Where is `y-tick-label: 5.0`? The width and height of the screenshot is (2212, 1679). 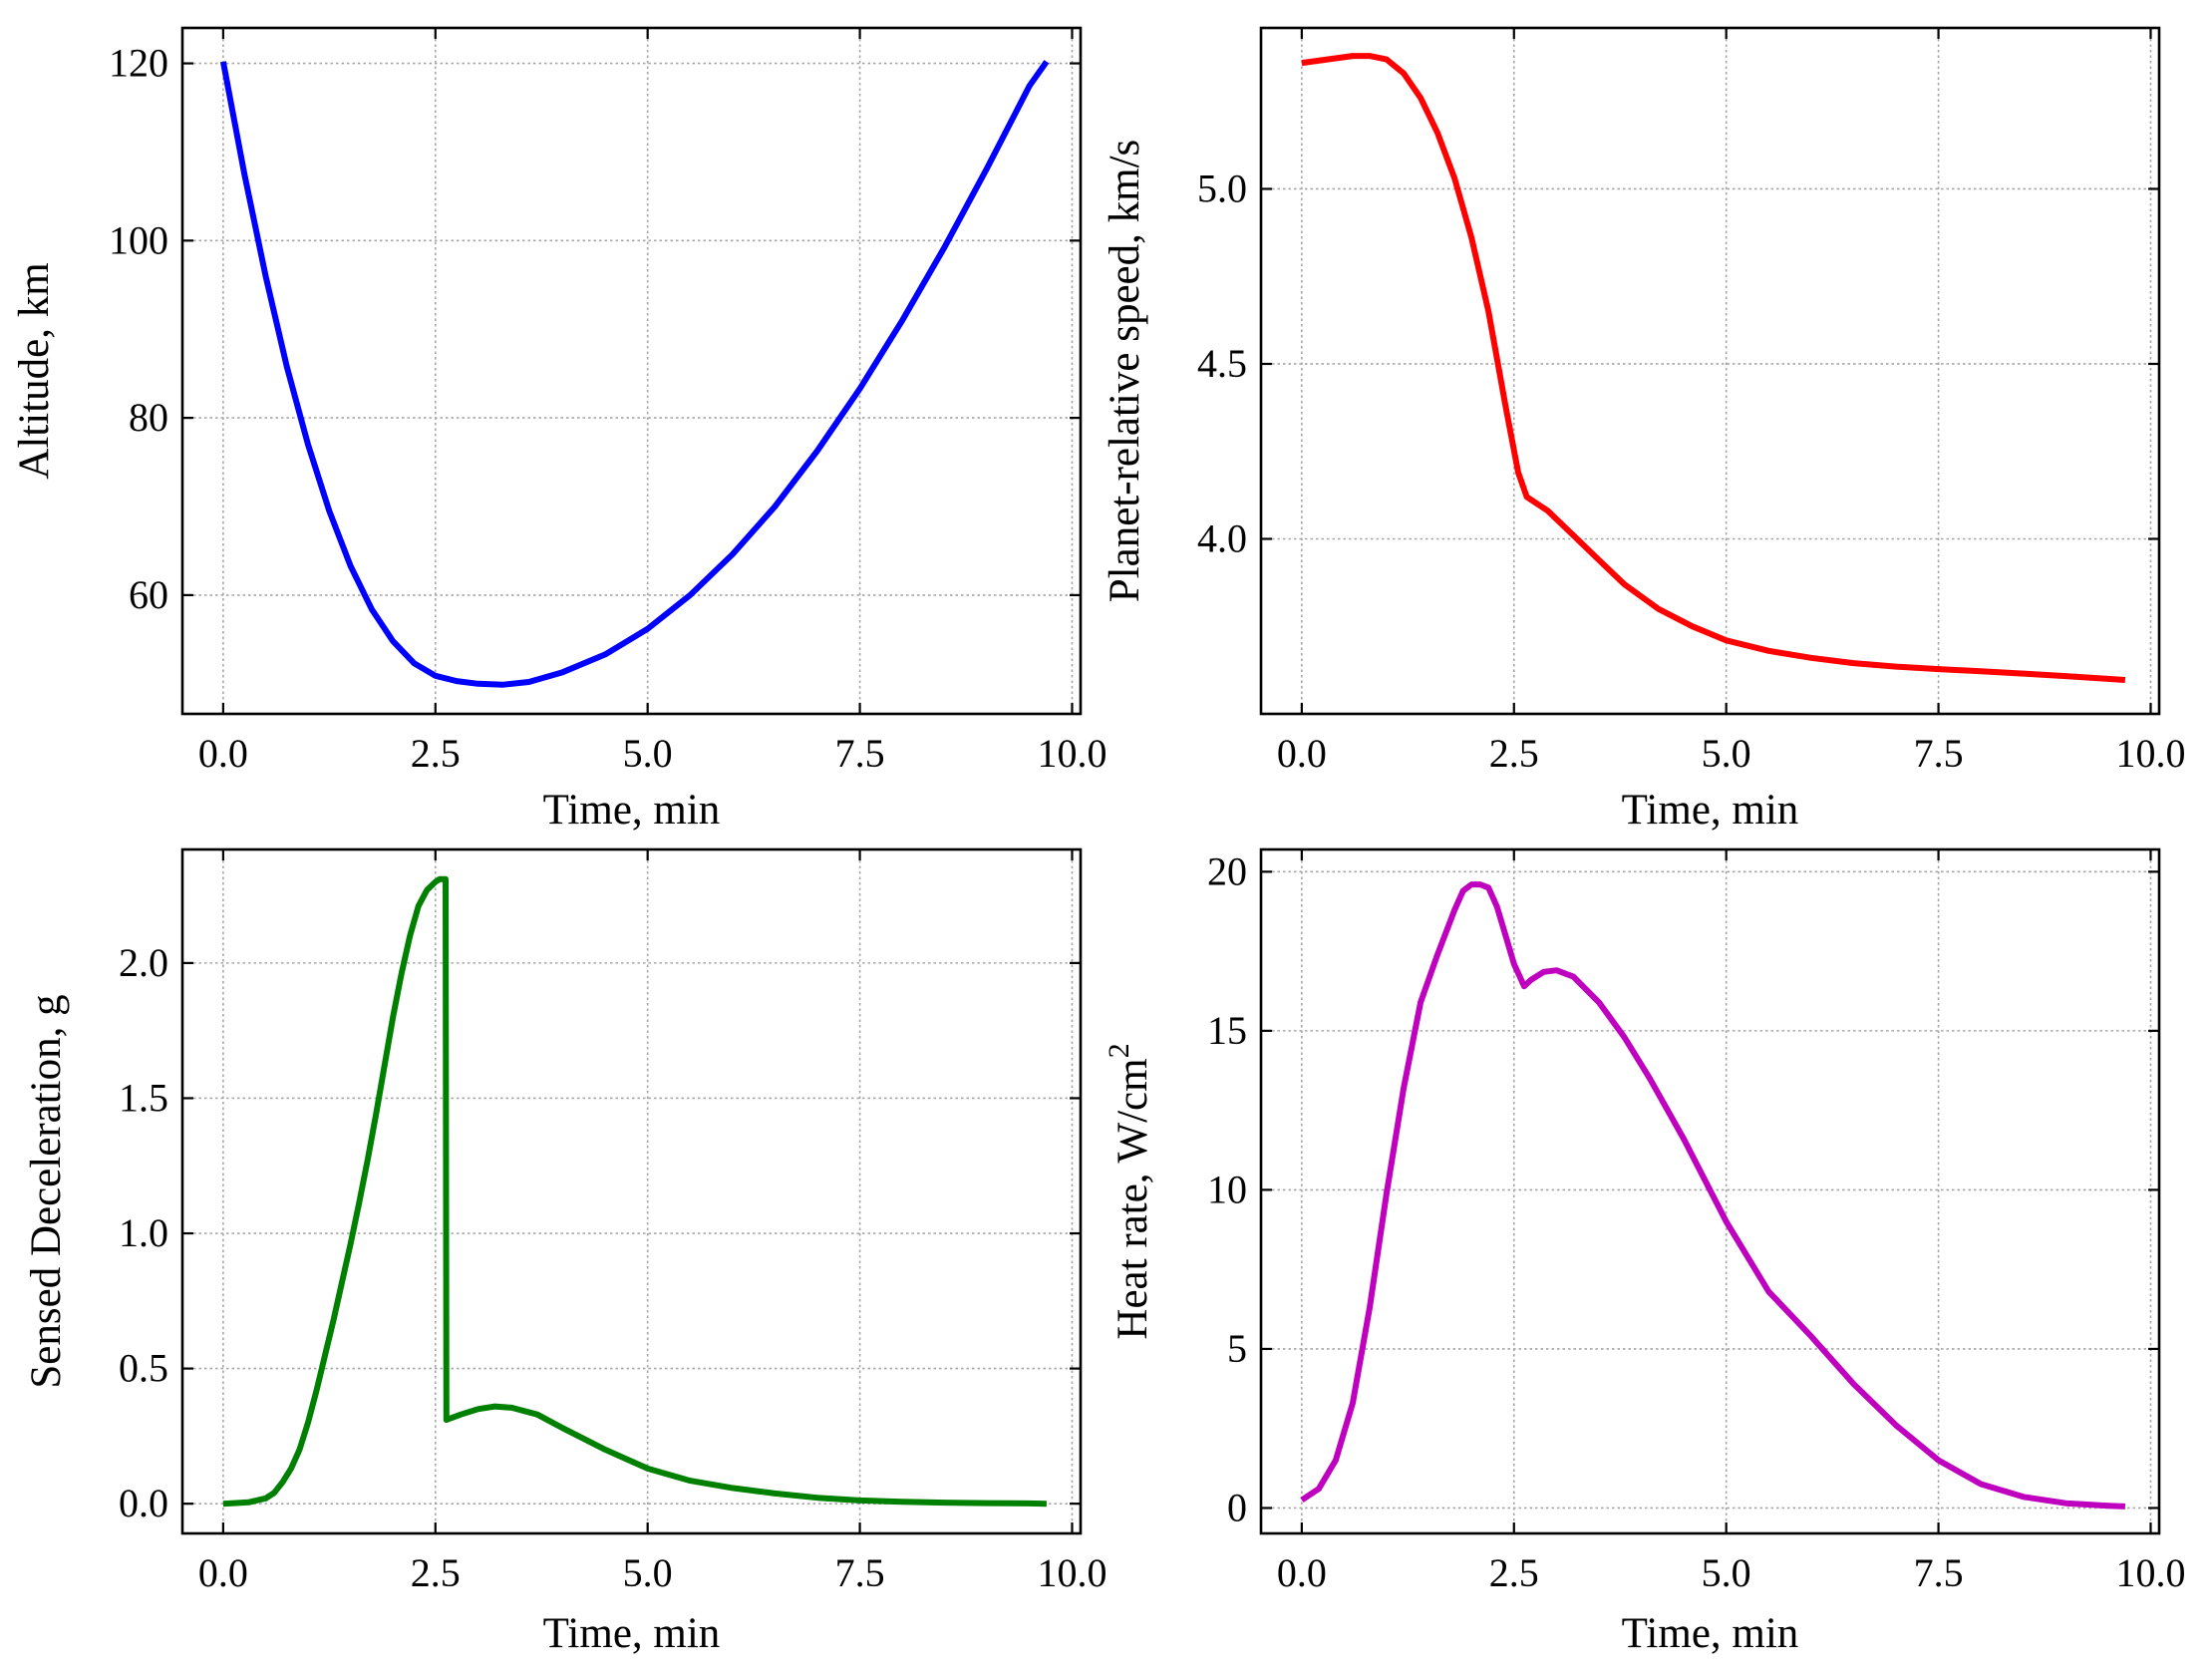
y-tick-label: 5.0 is located at coordinates (1222, 188).